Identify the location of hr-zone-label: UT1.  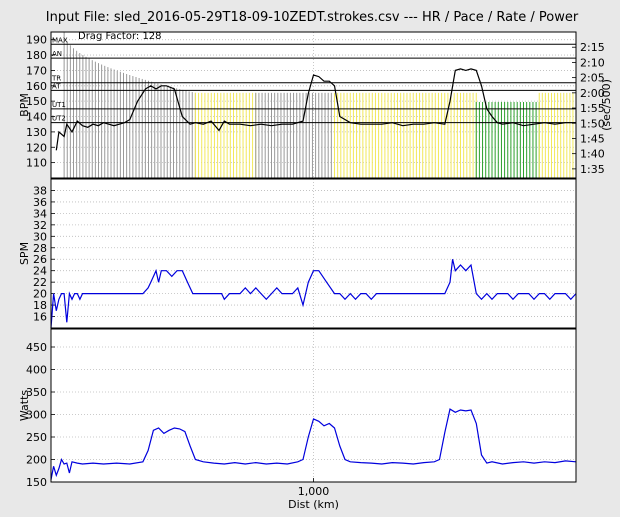
(59, 105).